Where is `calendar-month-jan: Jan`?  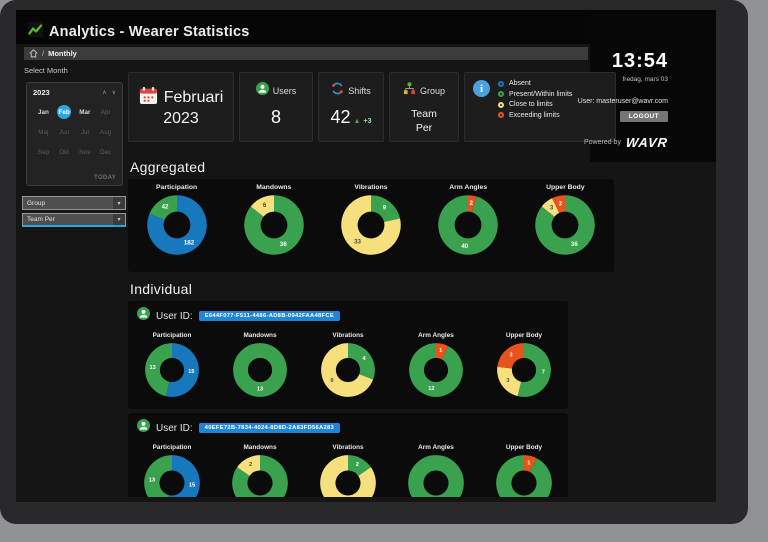 calendar-month-jan: Jan is located at coordinates (43, 112).